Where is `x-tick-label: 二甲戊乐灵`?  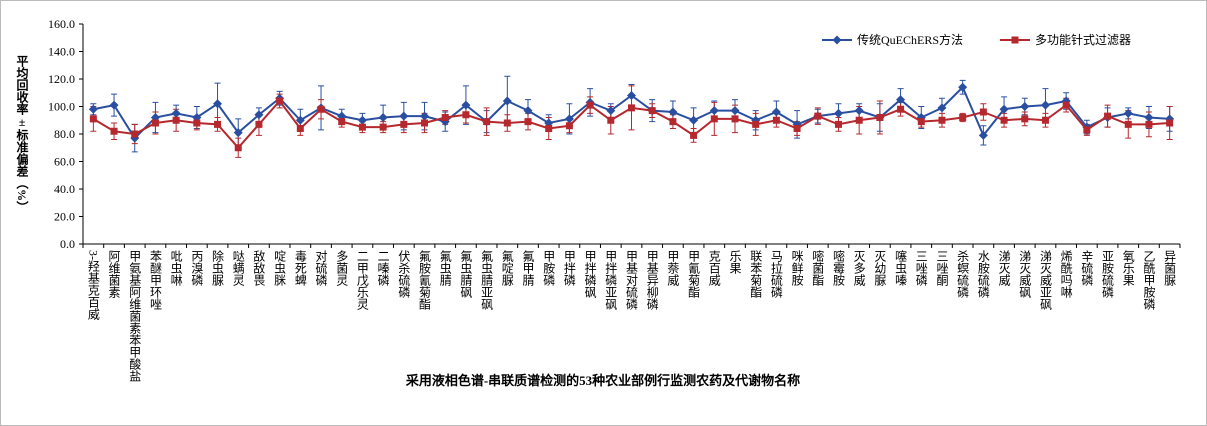
x-tick-label: 二甲戊乐灵 is located at coordinates (362, 280).